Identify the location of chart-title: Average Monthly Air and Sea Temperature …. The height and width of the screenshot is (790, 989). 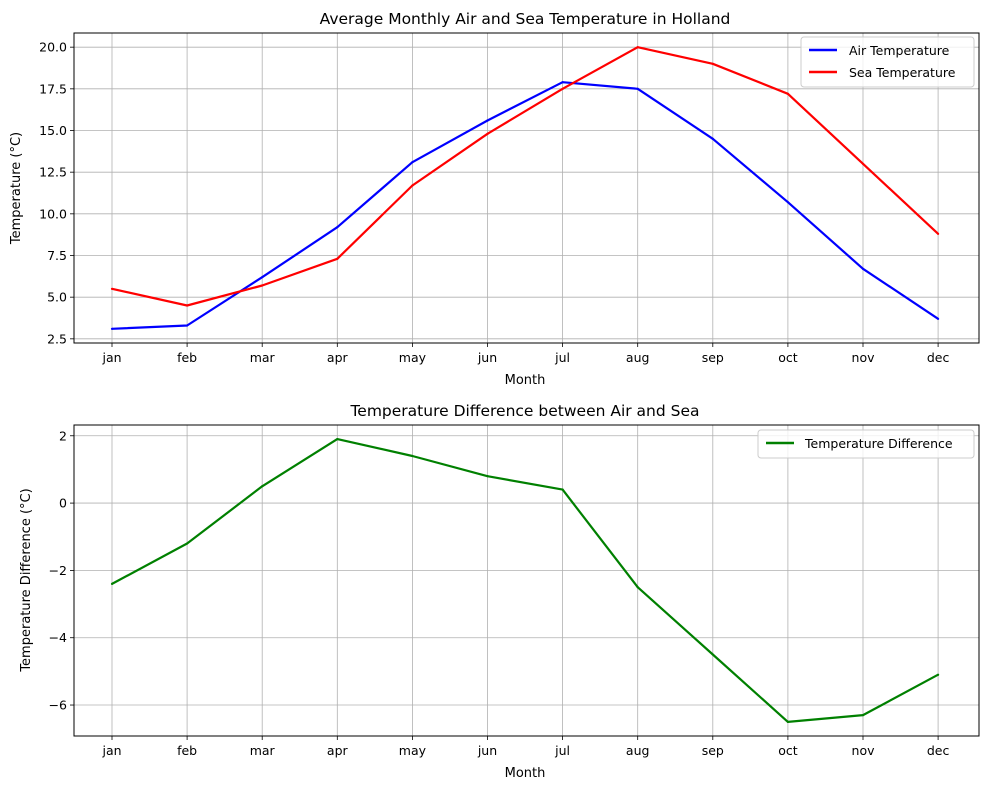
(525, 19).